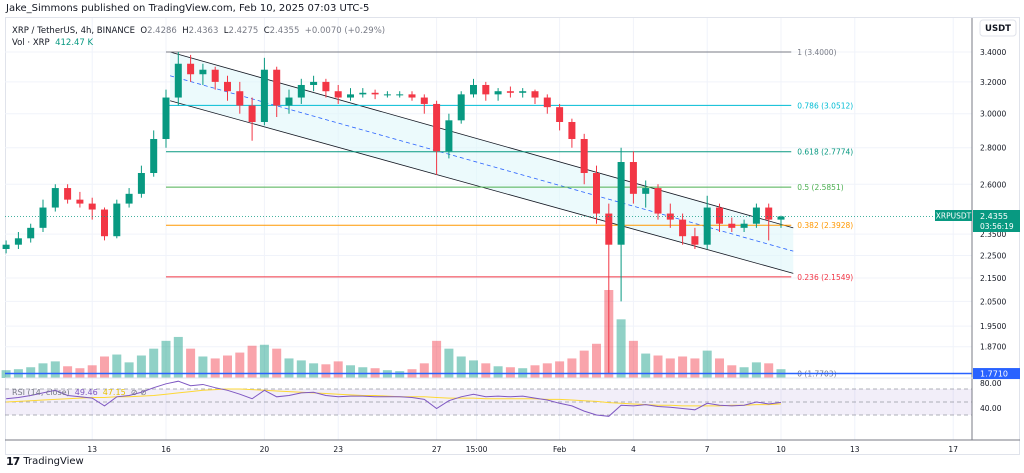 The height and width of the screenshot is (473, 1024). Describe the element at coordinates (954, 216) in the screenshot. I see `last-symbol: XRPUSDT` at that location.